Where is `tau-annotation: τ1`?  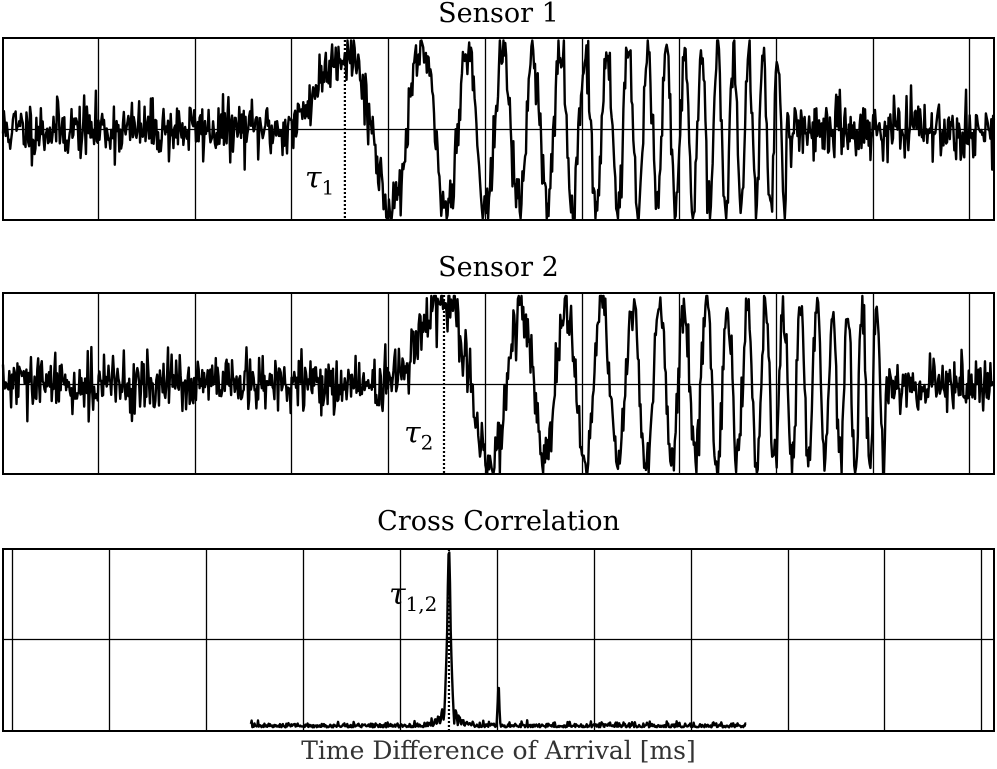 tau-annotation: τ1 is located at coordinates (319, 180).